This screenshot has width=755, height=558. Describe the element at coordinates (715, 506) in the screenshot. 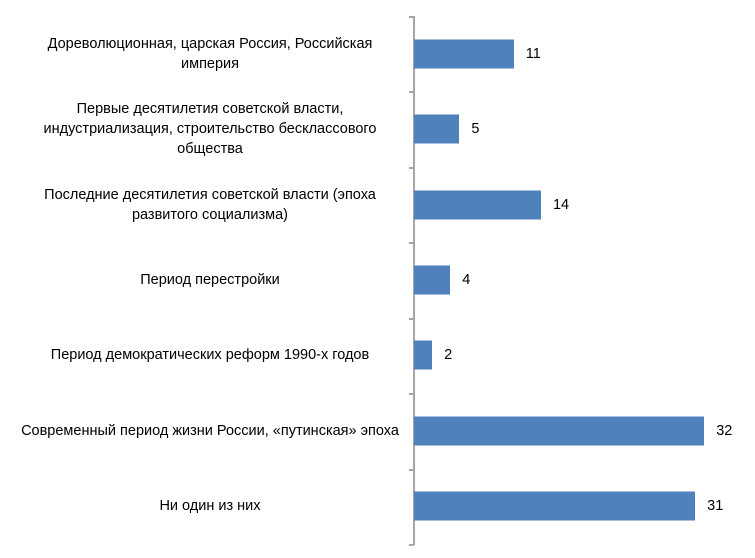

I see `data-label: 31` at that location.